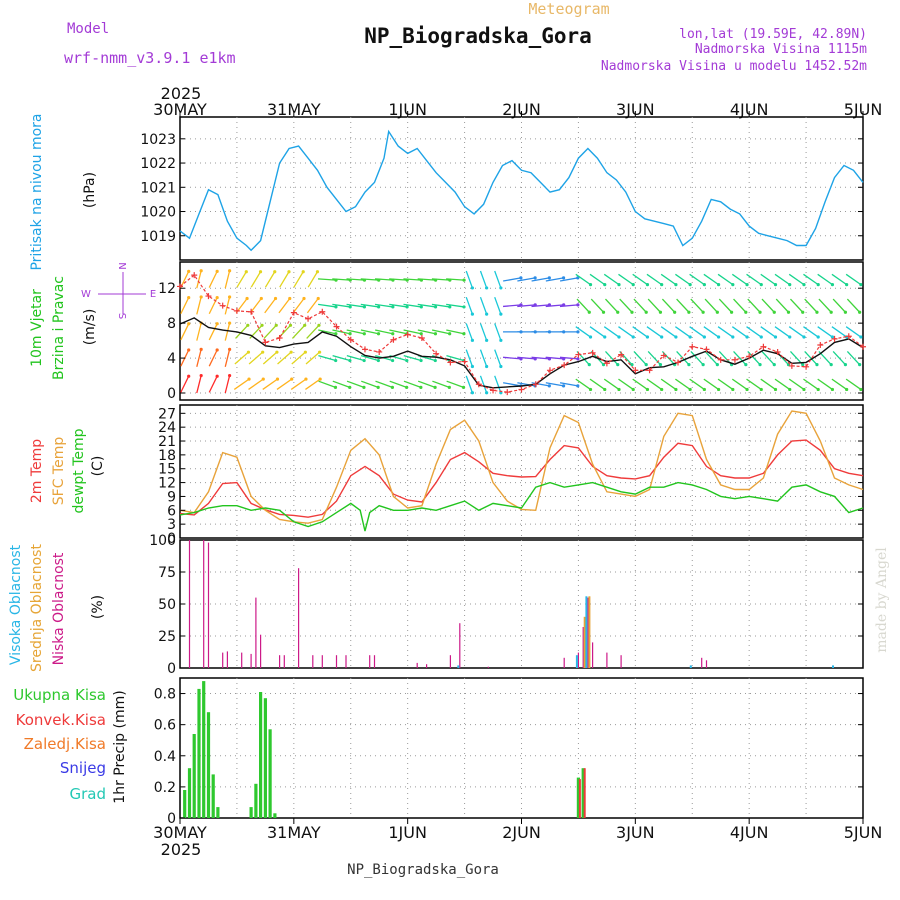 This screenshot has width=900, height=900. I want to click on elevation-label: Nadmorska Visina 1115m, so click(781, 49).